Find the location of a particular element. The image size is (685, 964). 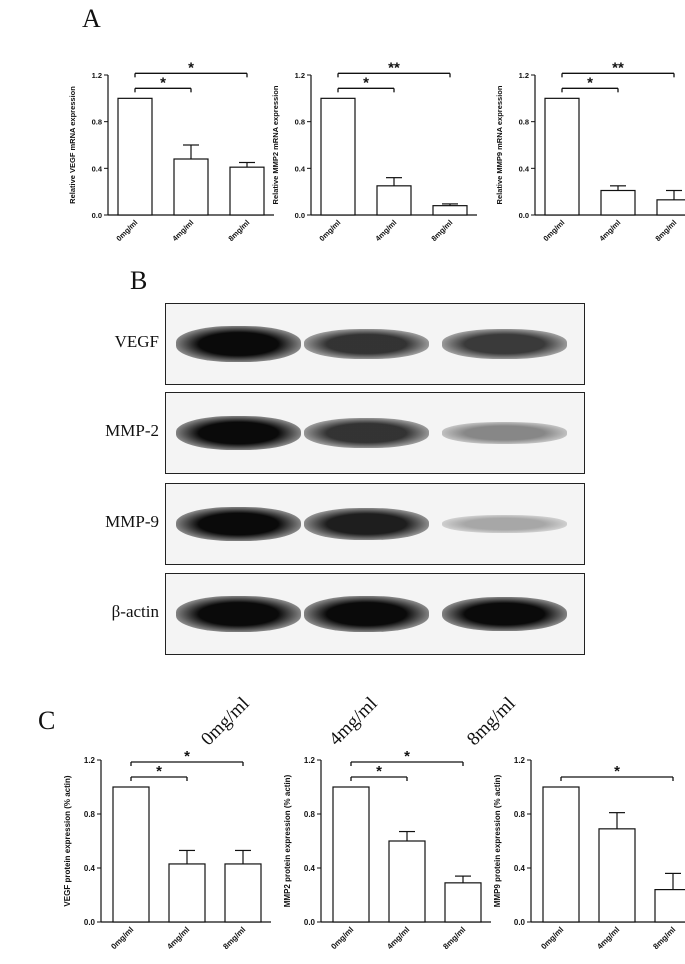

y-axis-label: Relative MMP9 mRNA expression is located at coordinates (499, 144).